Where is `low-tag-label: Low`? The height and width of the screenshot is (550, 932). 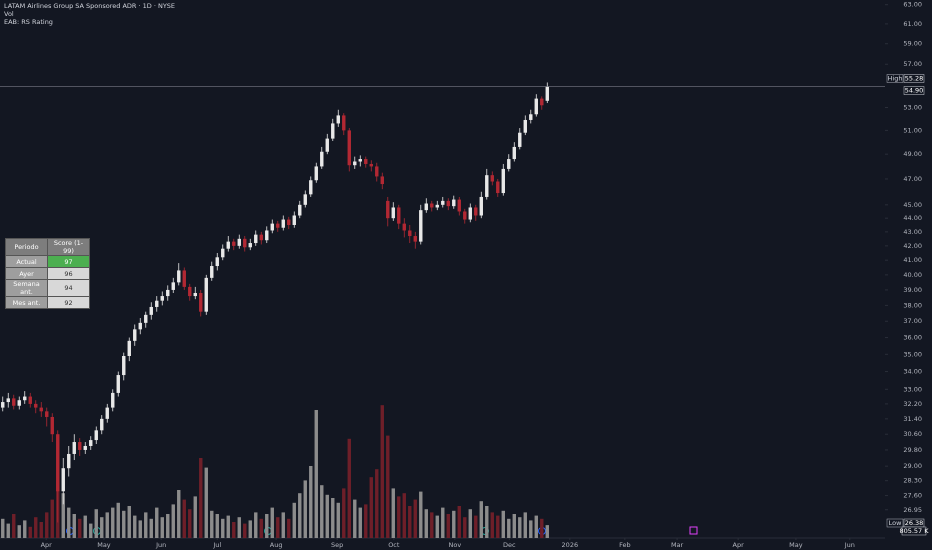 low-tag-label: Low is located at coordinates (895, 523).